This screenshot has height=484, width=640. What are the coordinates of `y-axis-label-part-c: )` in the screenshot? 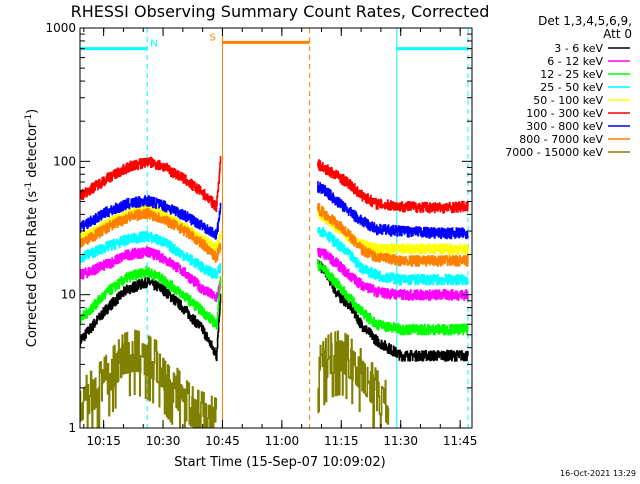 It's located at (32, 111).